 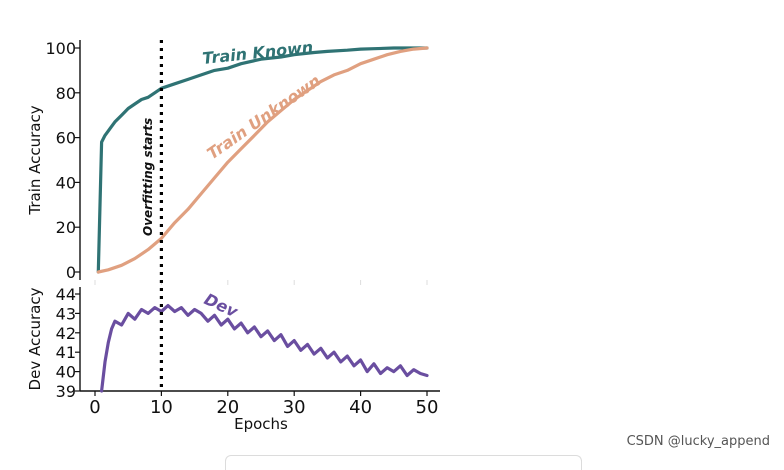 What do you see at coordinates (66, 138) in the screenshot?
I see `y-tick-label: 60` at bounding box center [66, 138].